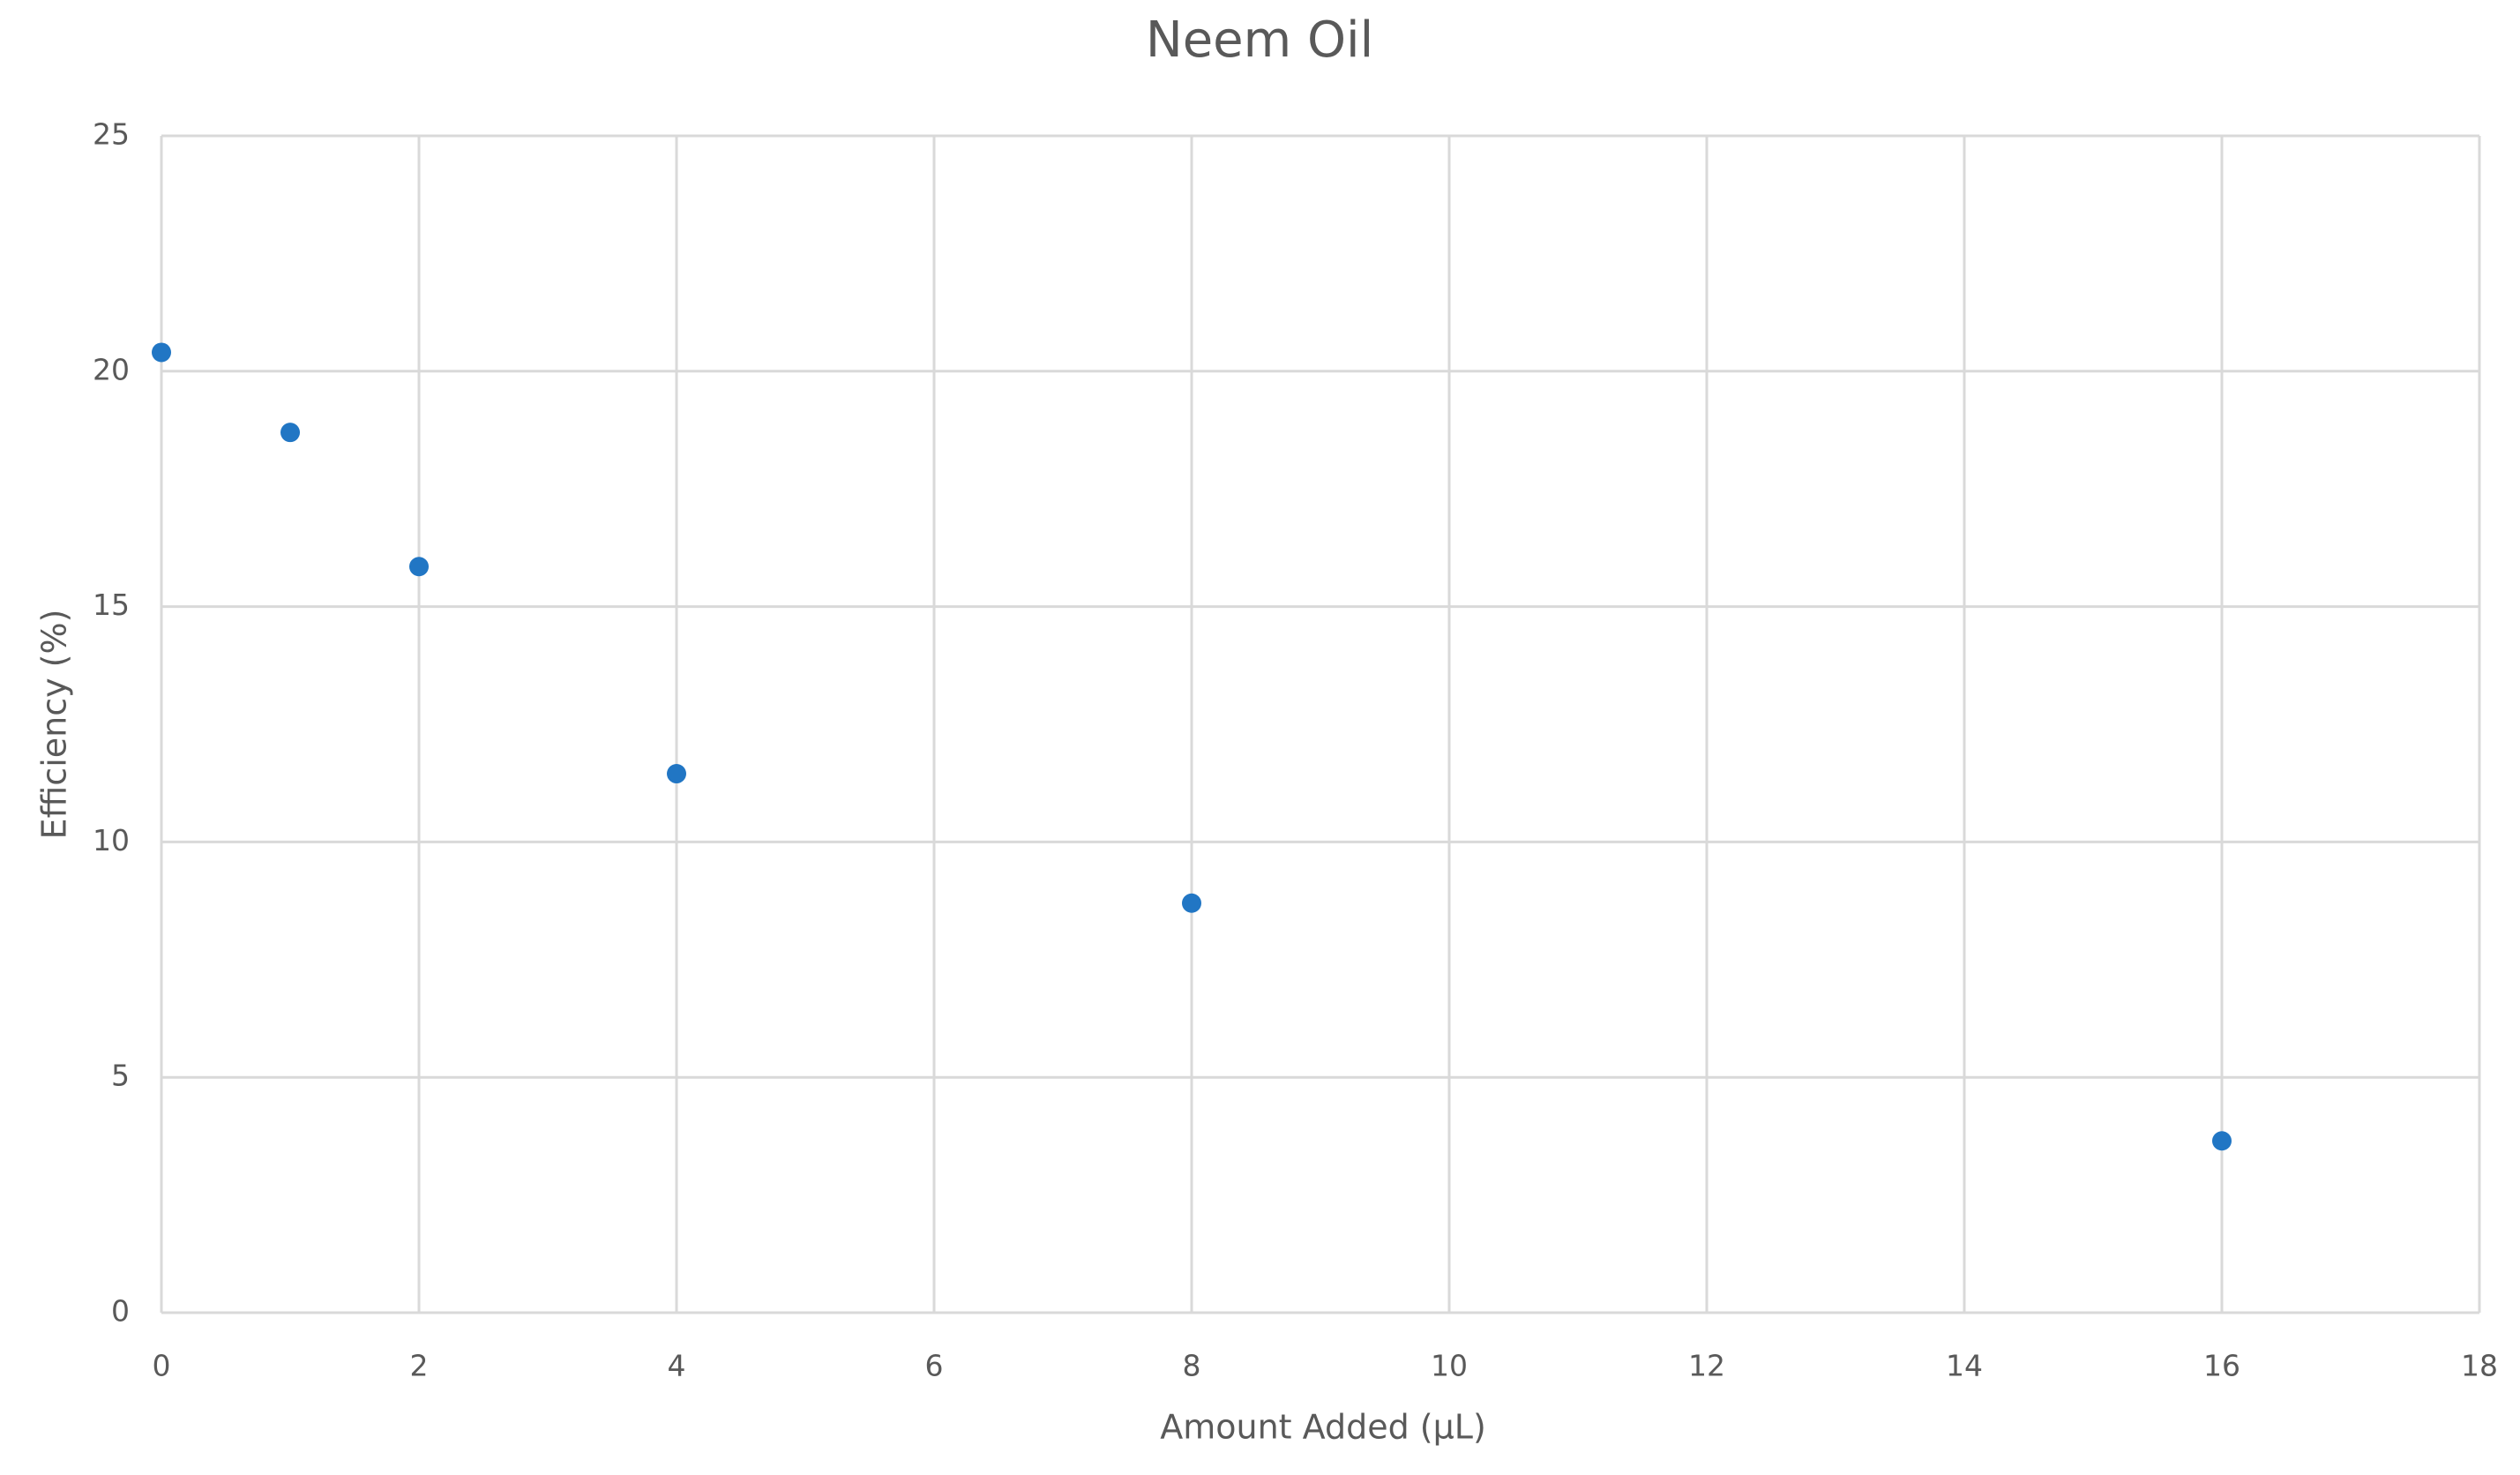 The width and height of the screenshot is (2520, 1475). I want to click on x-tick-label: 16, so click(2221, 1366).